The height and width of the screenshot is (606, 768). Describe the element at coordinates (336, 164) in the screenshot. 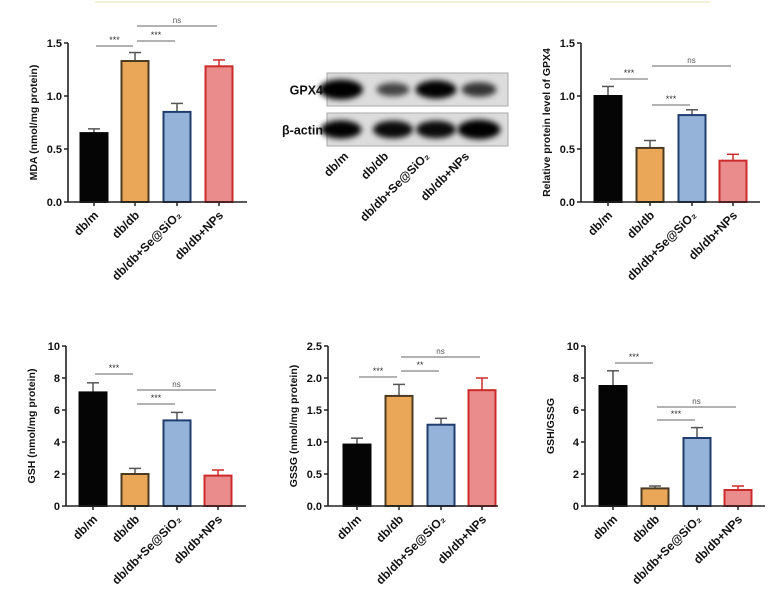

I see `blot-lane-label: db/m` at that location.